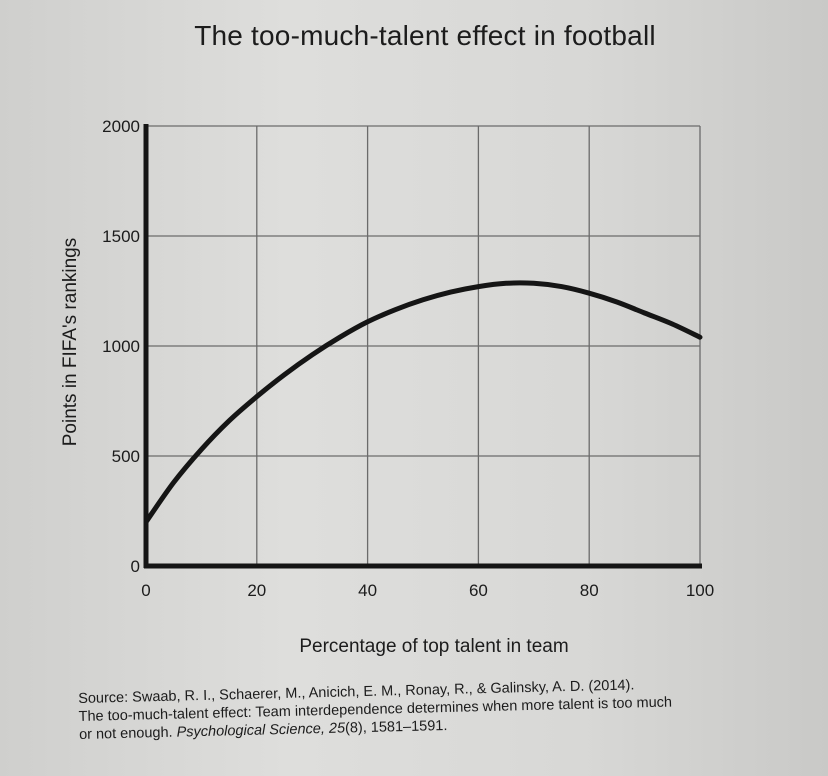  What do you see at coordinates (127, 733) in the screenshot?
I see `caption-line-3a: or not enough.` at bounding box center [127, 733].